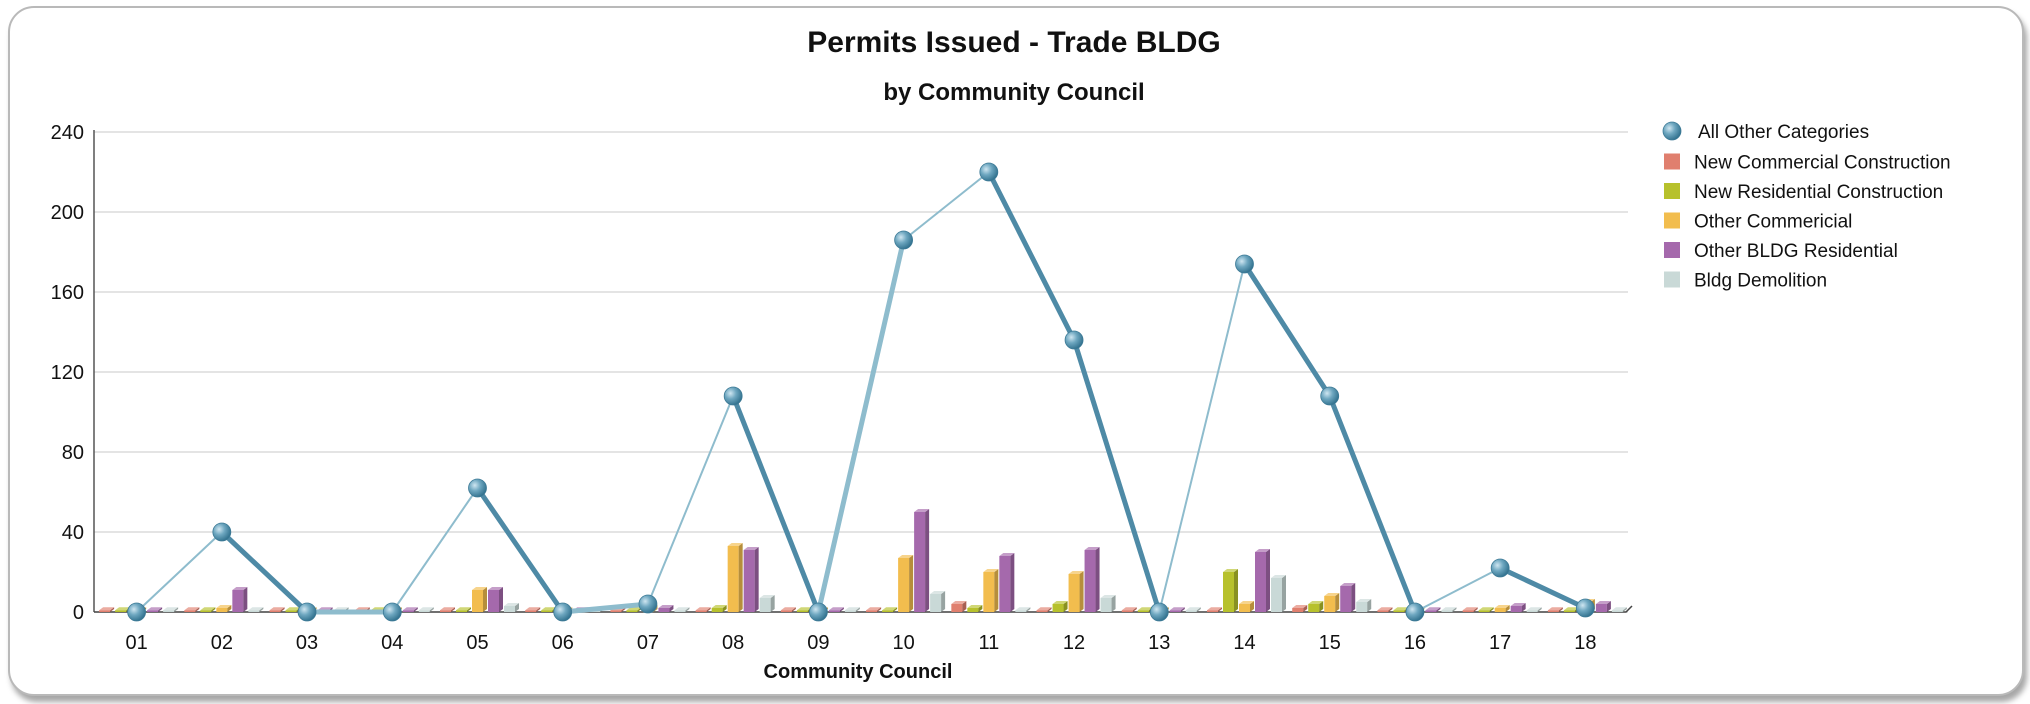 The height and width of the screenshot is (704, 2030). I want to click on x-tick-label: 05, so click(477, 643).